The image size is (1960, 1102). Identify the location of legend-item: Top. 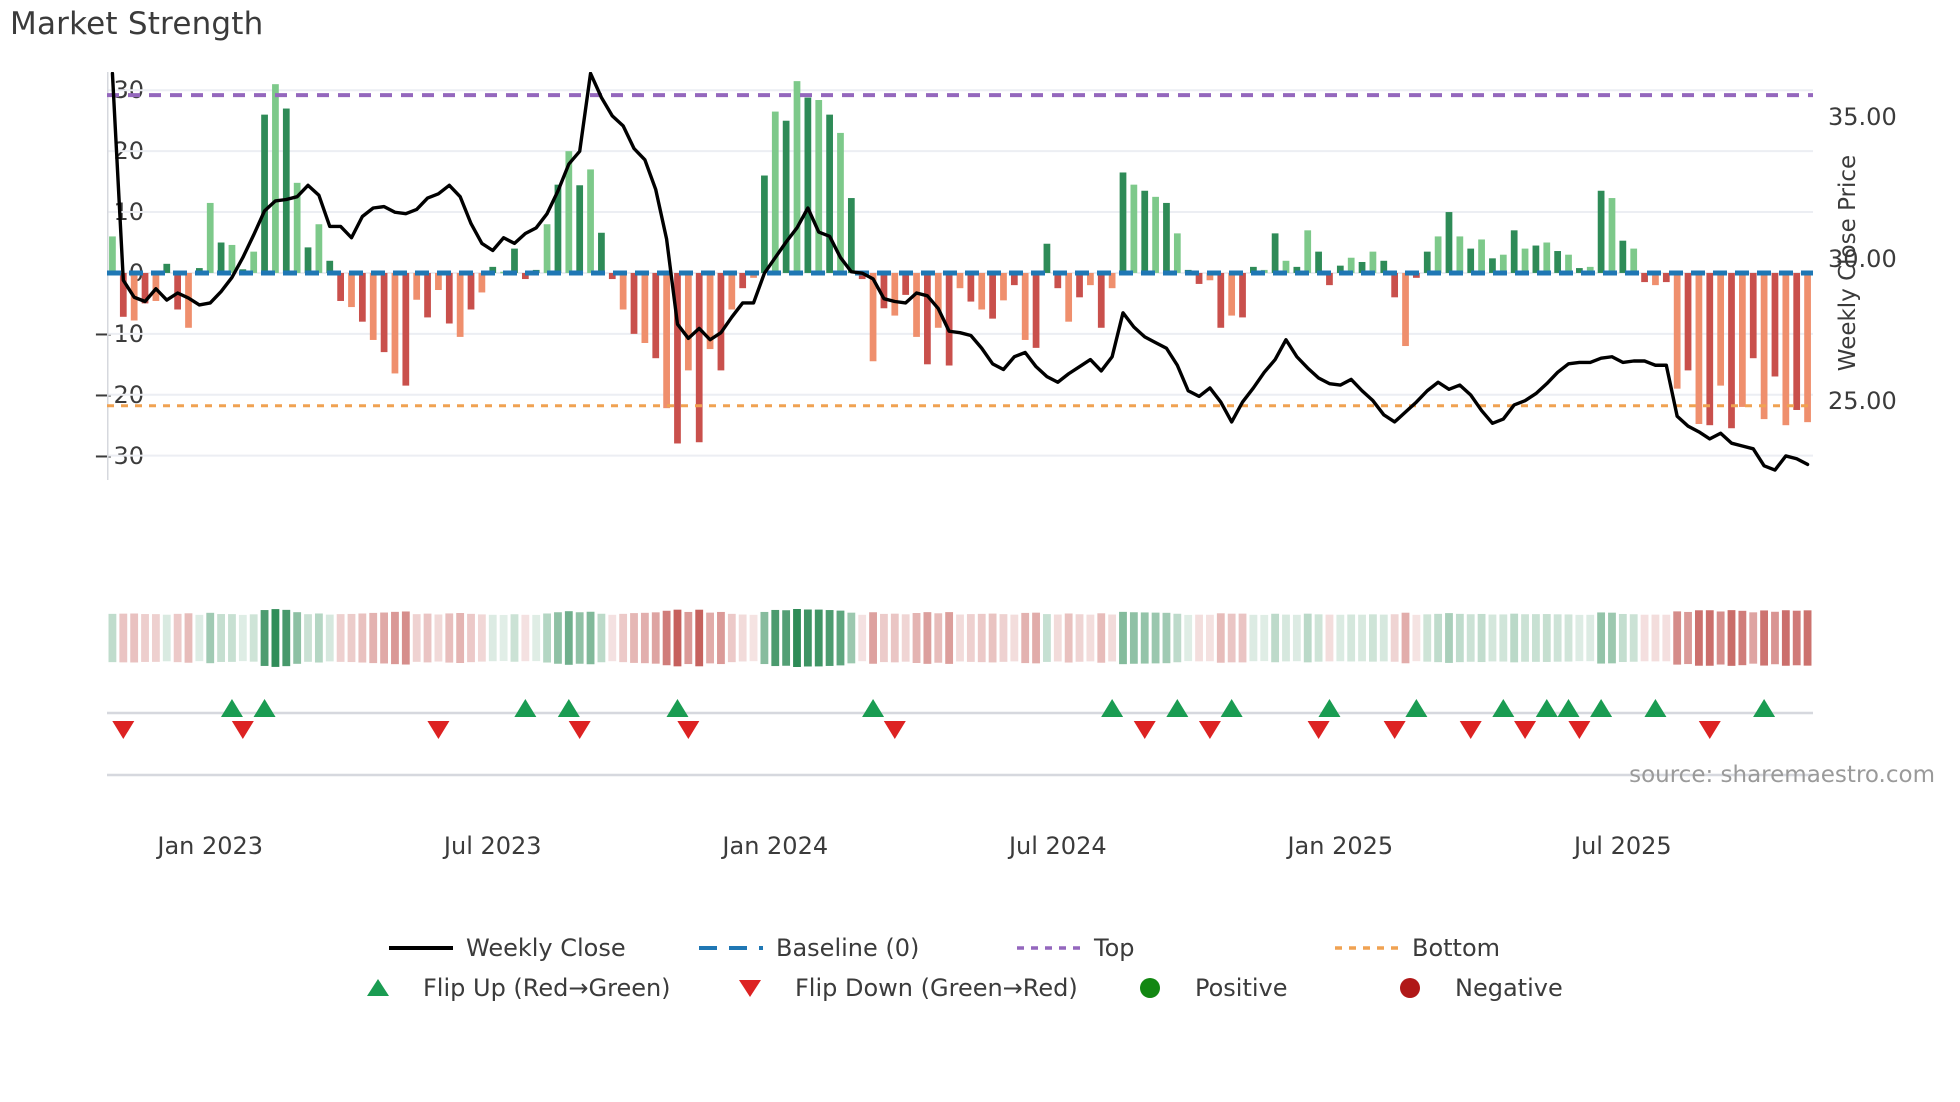
(1169, 948).